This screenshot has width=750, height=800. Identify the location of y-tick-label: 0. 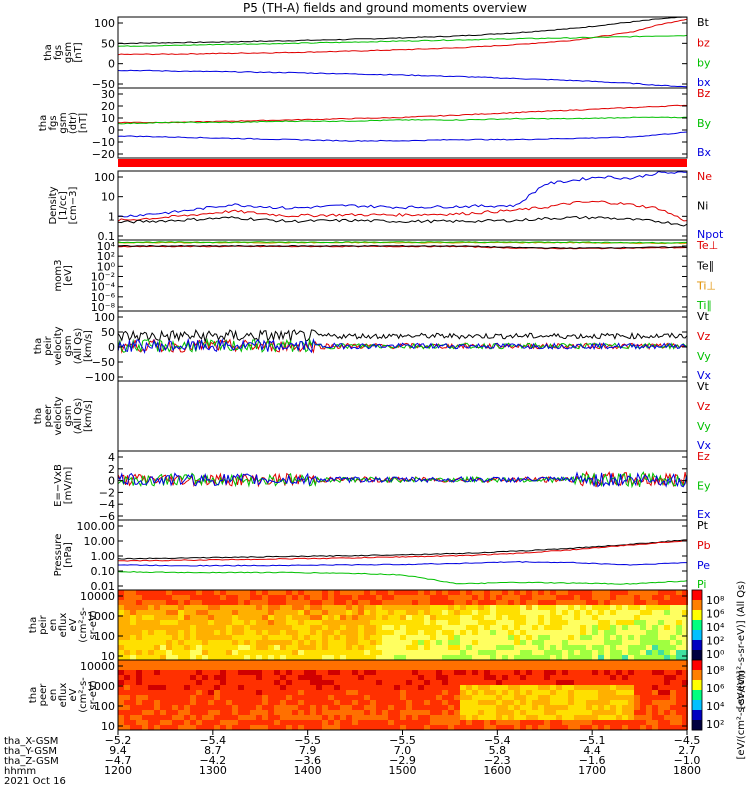
(111, 481).